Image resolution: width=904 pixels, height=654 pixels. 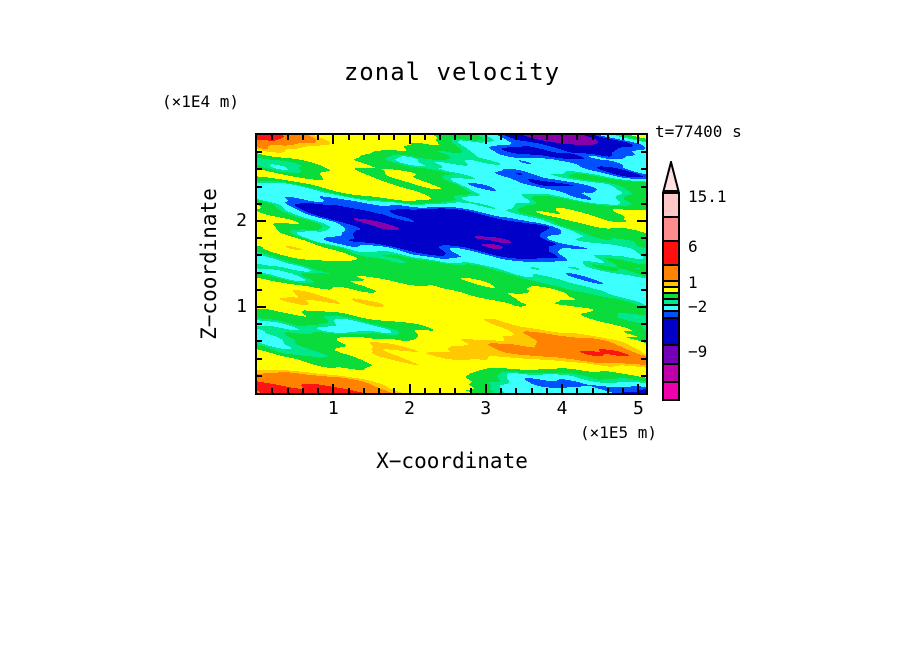 I want to click on colorbar-value-label: −2, so click(x=698, y=306).